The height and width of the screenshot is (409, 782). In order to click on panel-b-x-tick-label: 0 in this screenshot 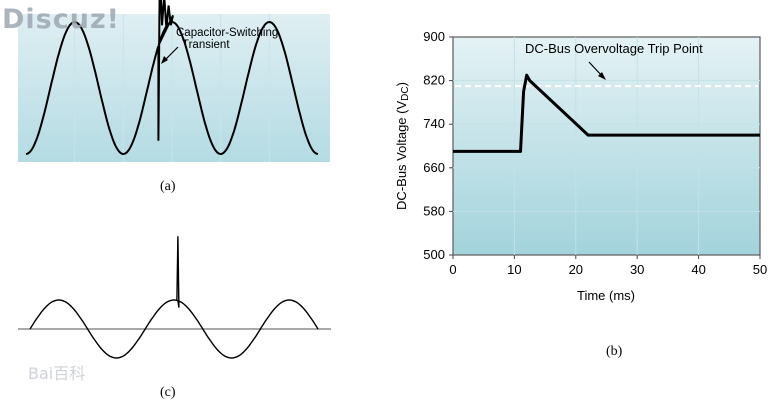, I will do `click(452, 269)`.